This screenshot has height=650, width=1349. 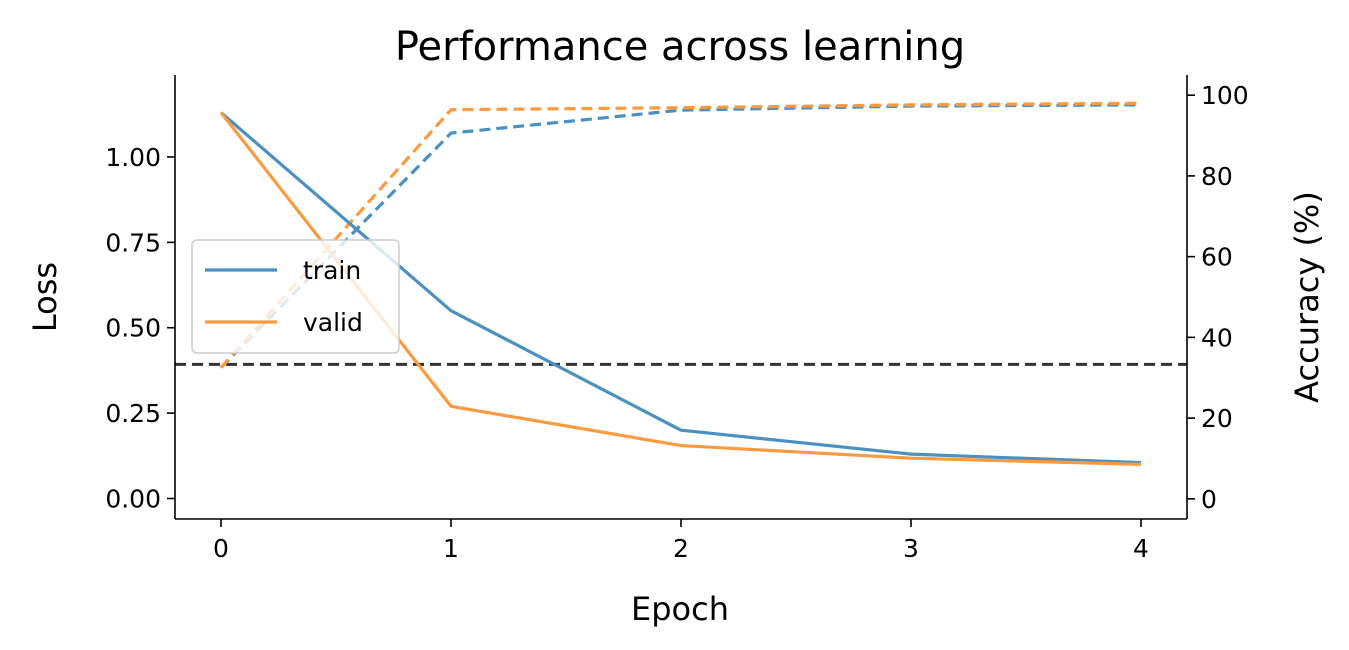 I want to click on y-right-tick-label: 40, so click(x=1217, y=337).